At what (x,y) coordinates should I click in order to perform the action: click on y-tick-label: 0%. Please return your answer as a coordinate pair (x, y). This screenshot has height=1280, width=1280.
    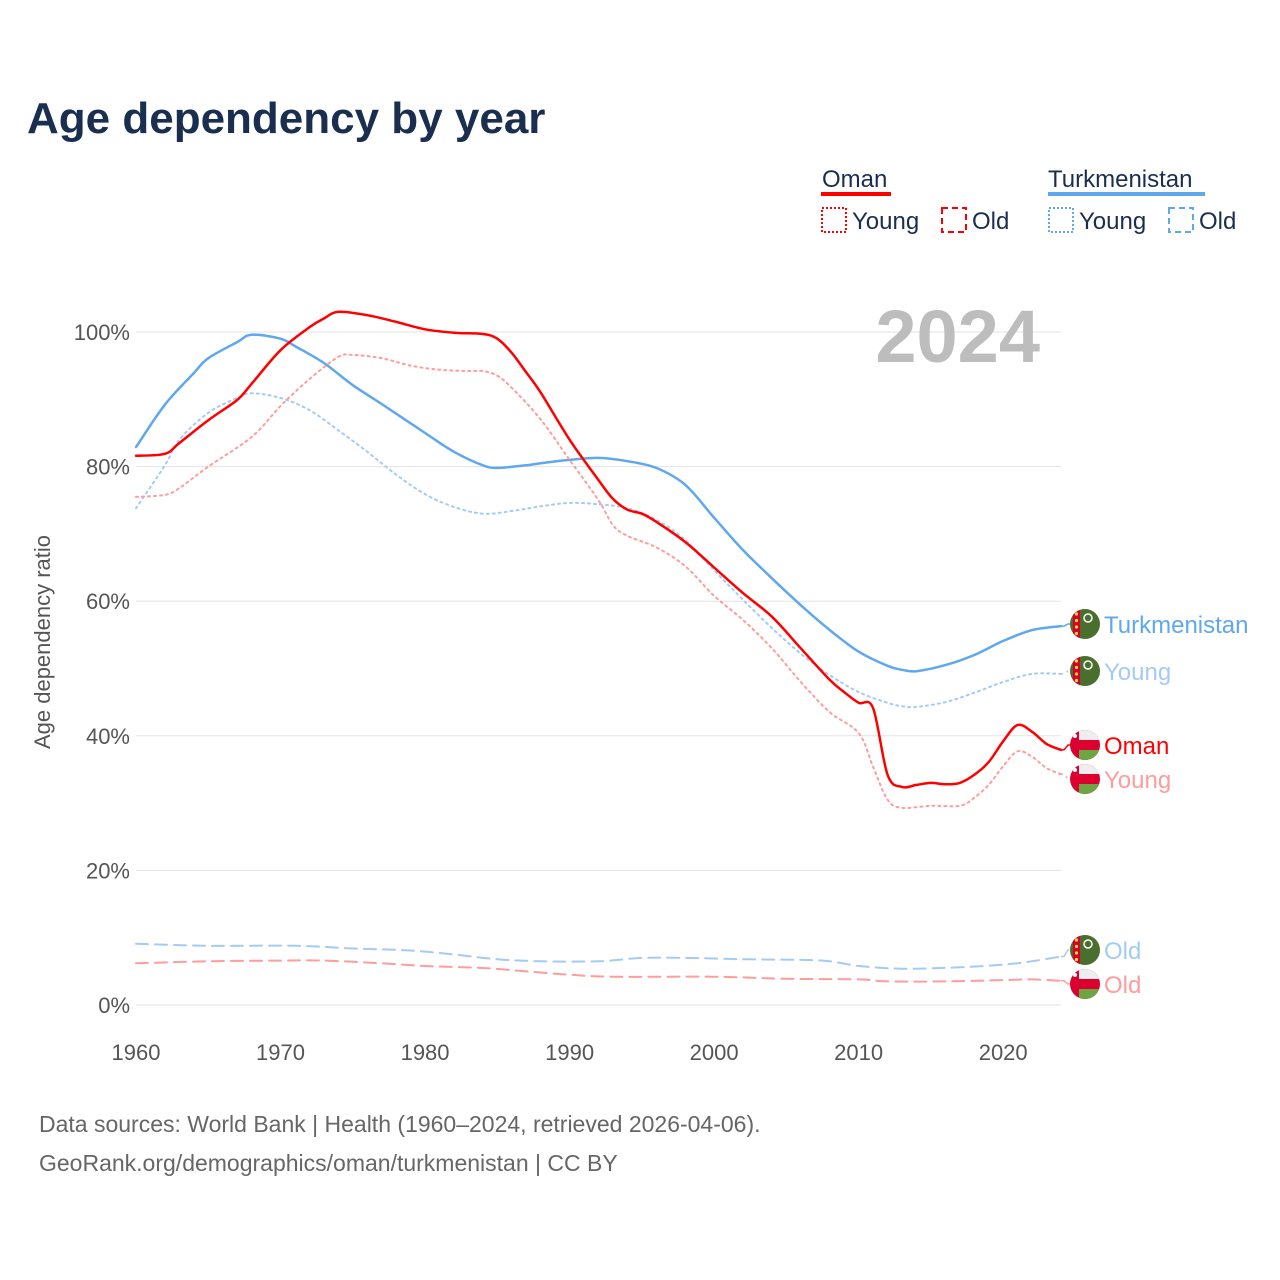
    Looking at the image, I should click on (114, 1005).